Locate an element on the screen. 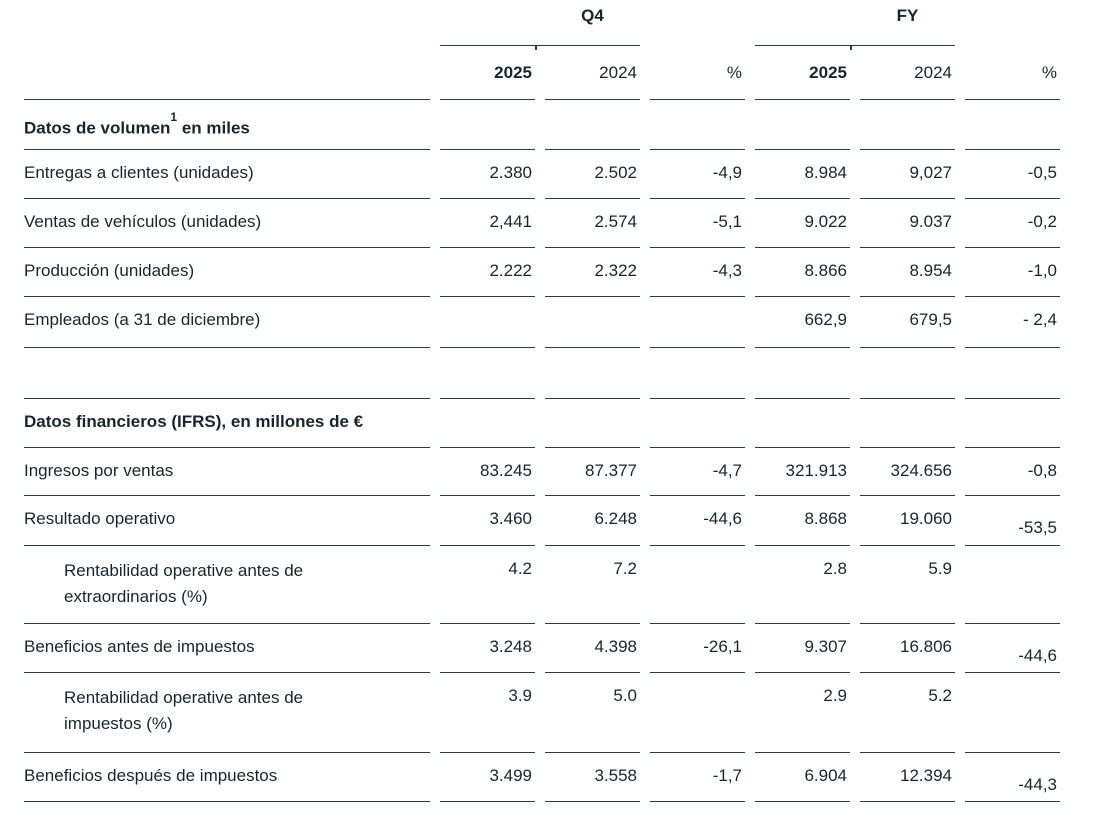  footnote-marker: 1 is located at coordinates (174, 117).